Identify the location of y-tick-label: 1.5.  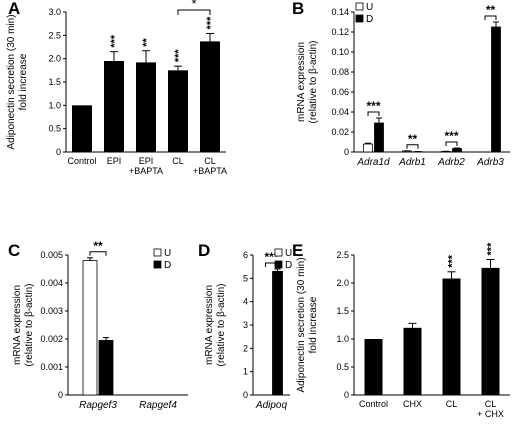
(342, 311).